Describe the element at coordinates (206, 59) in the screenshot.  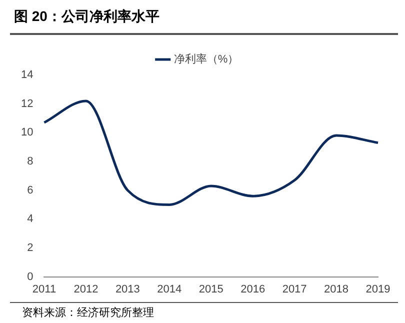
I see `legend-label: 净利率（%）` at that location.